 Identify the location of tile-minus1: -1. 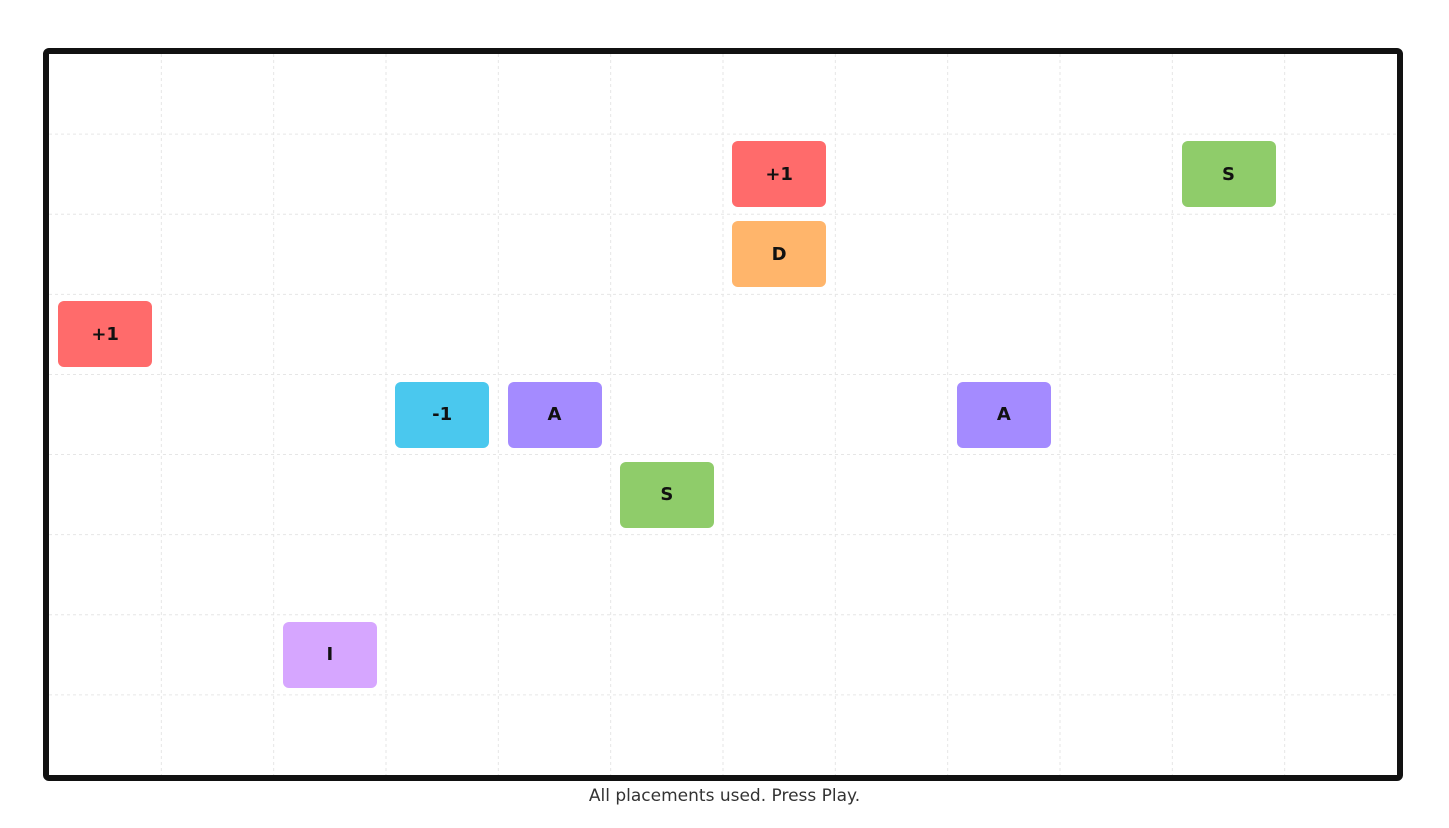
(442, 414).